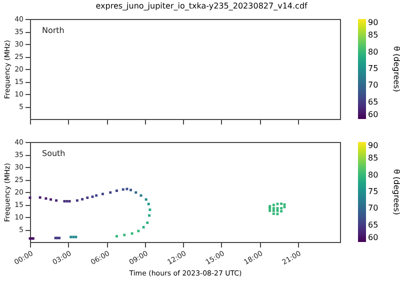 This screenshot has width=400, height=300. Describe the element at coordinates (53, 30) in the screenshot. I see `annotation: North` at that location.